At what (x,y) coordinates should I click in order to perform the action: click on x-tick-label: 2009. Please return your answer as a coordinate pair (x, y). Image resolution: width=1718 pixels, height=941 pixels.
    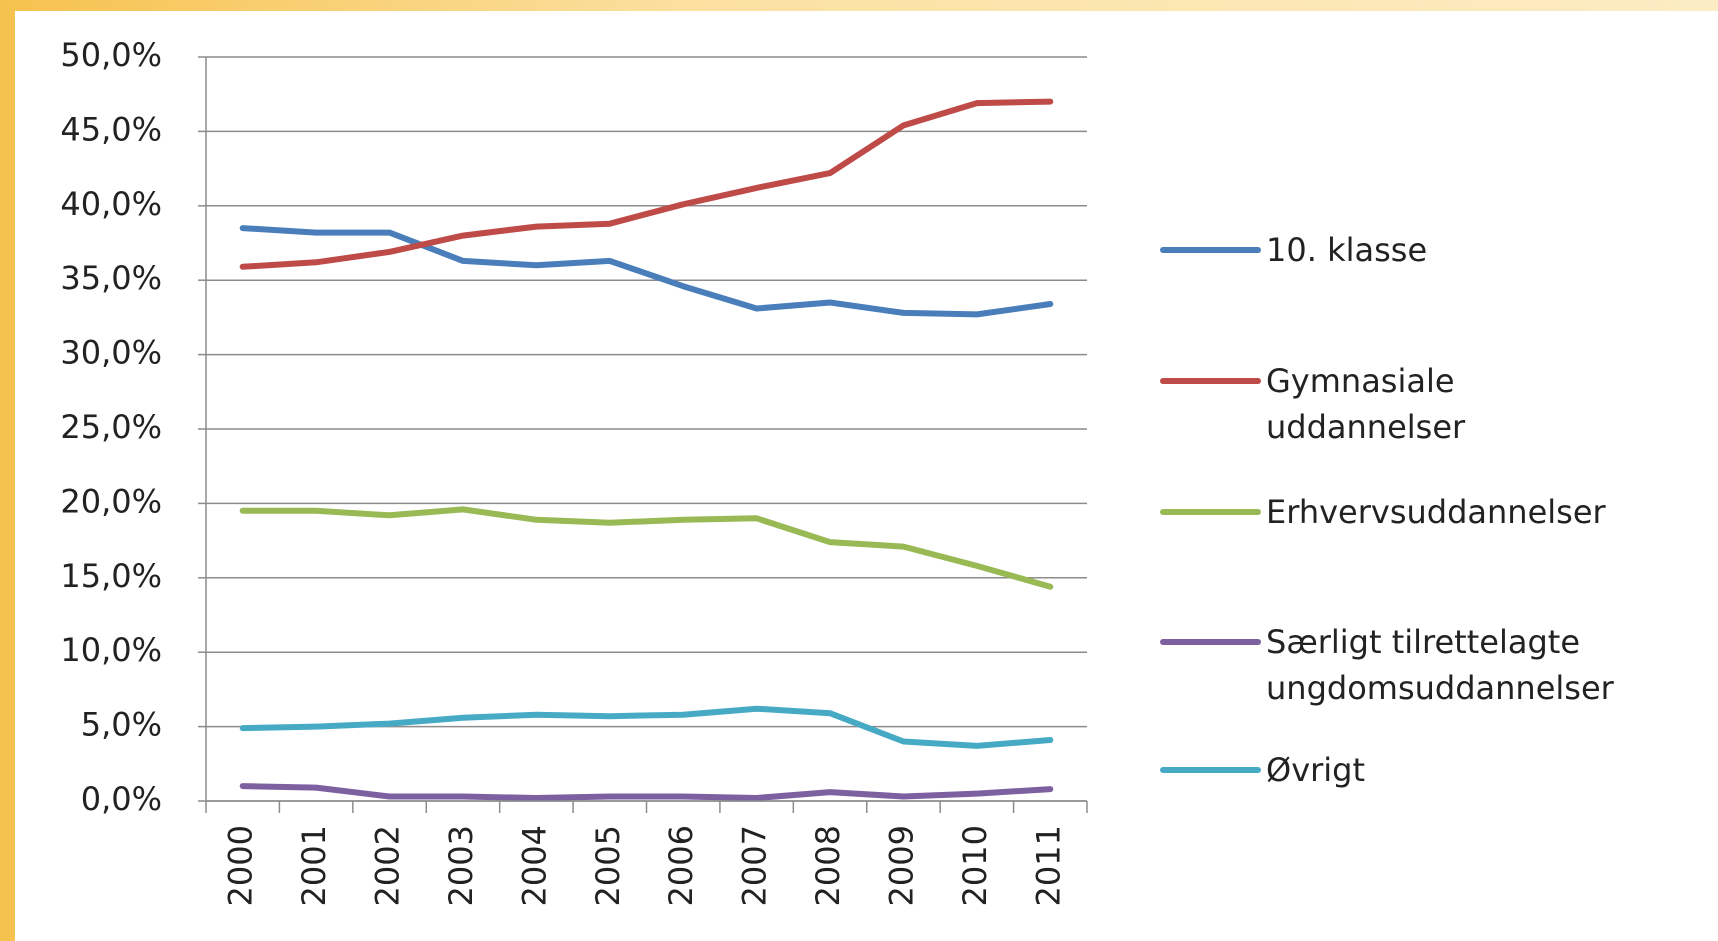
    Looking at the image, I should click on (901, 865).